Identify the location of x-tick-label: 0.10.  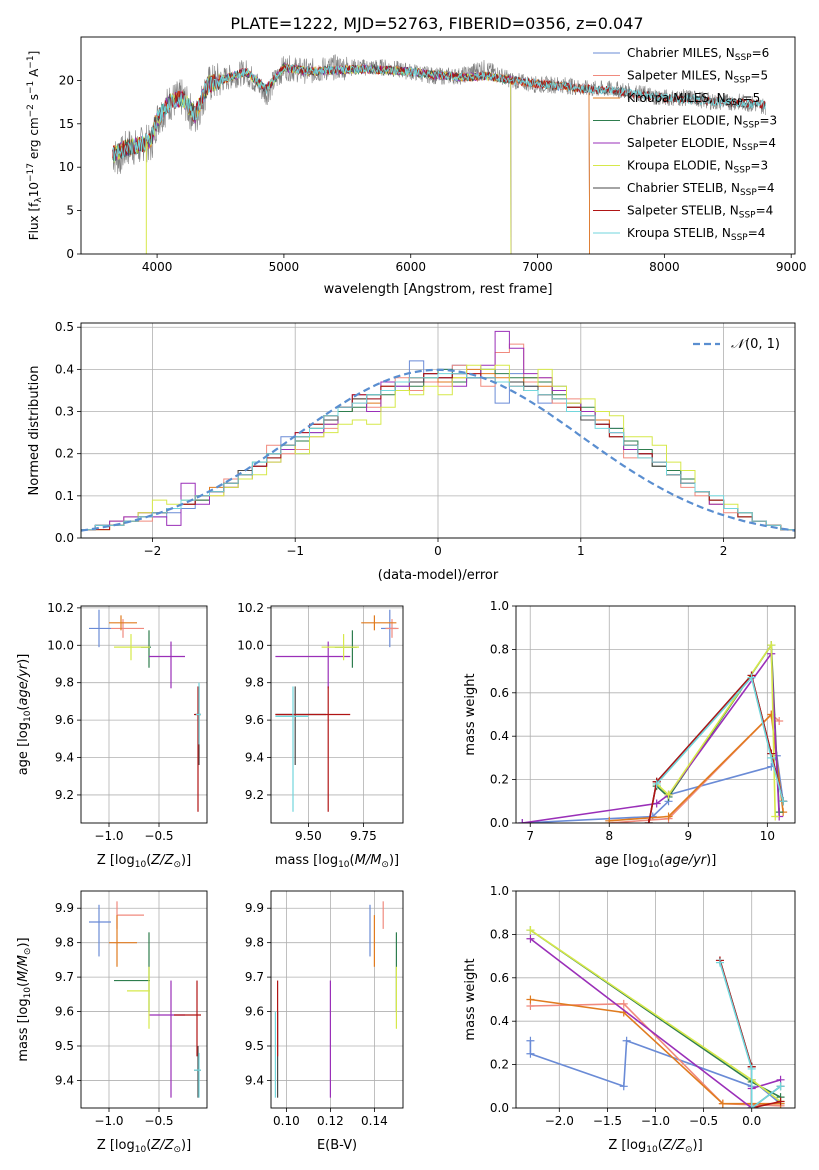
(286, 1121).